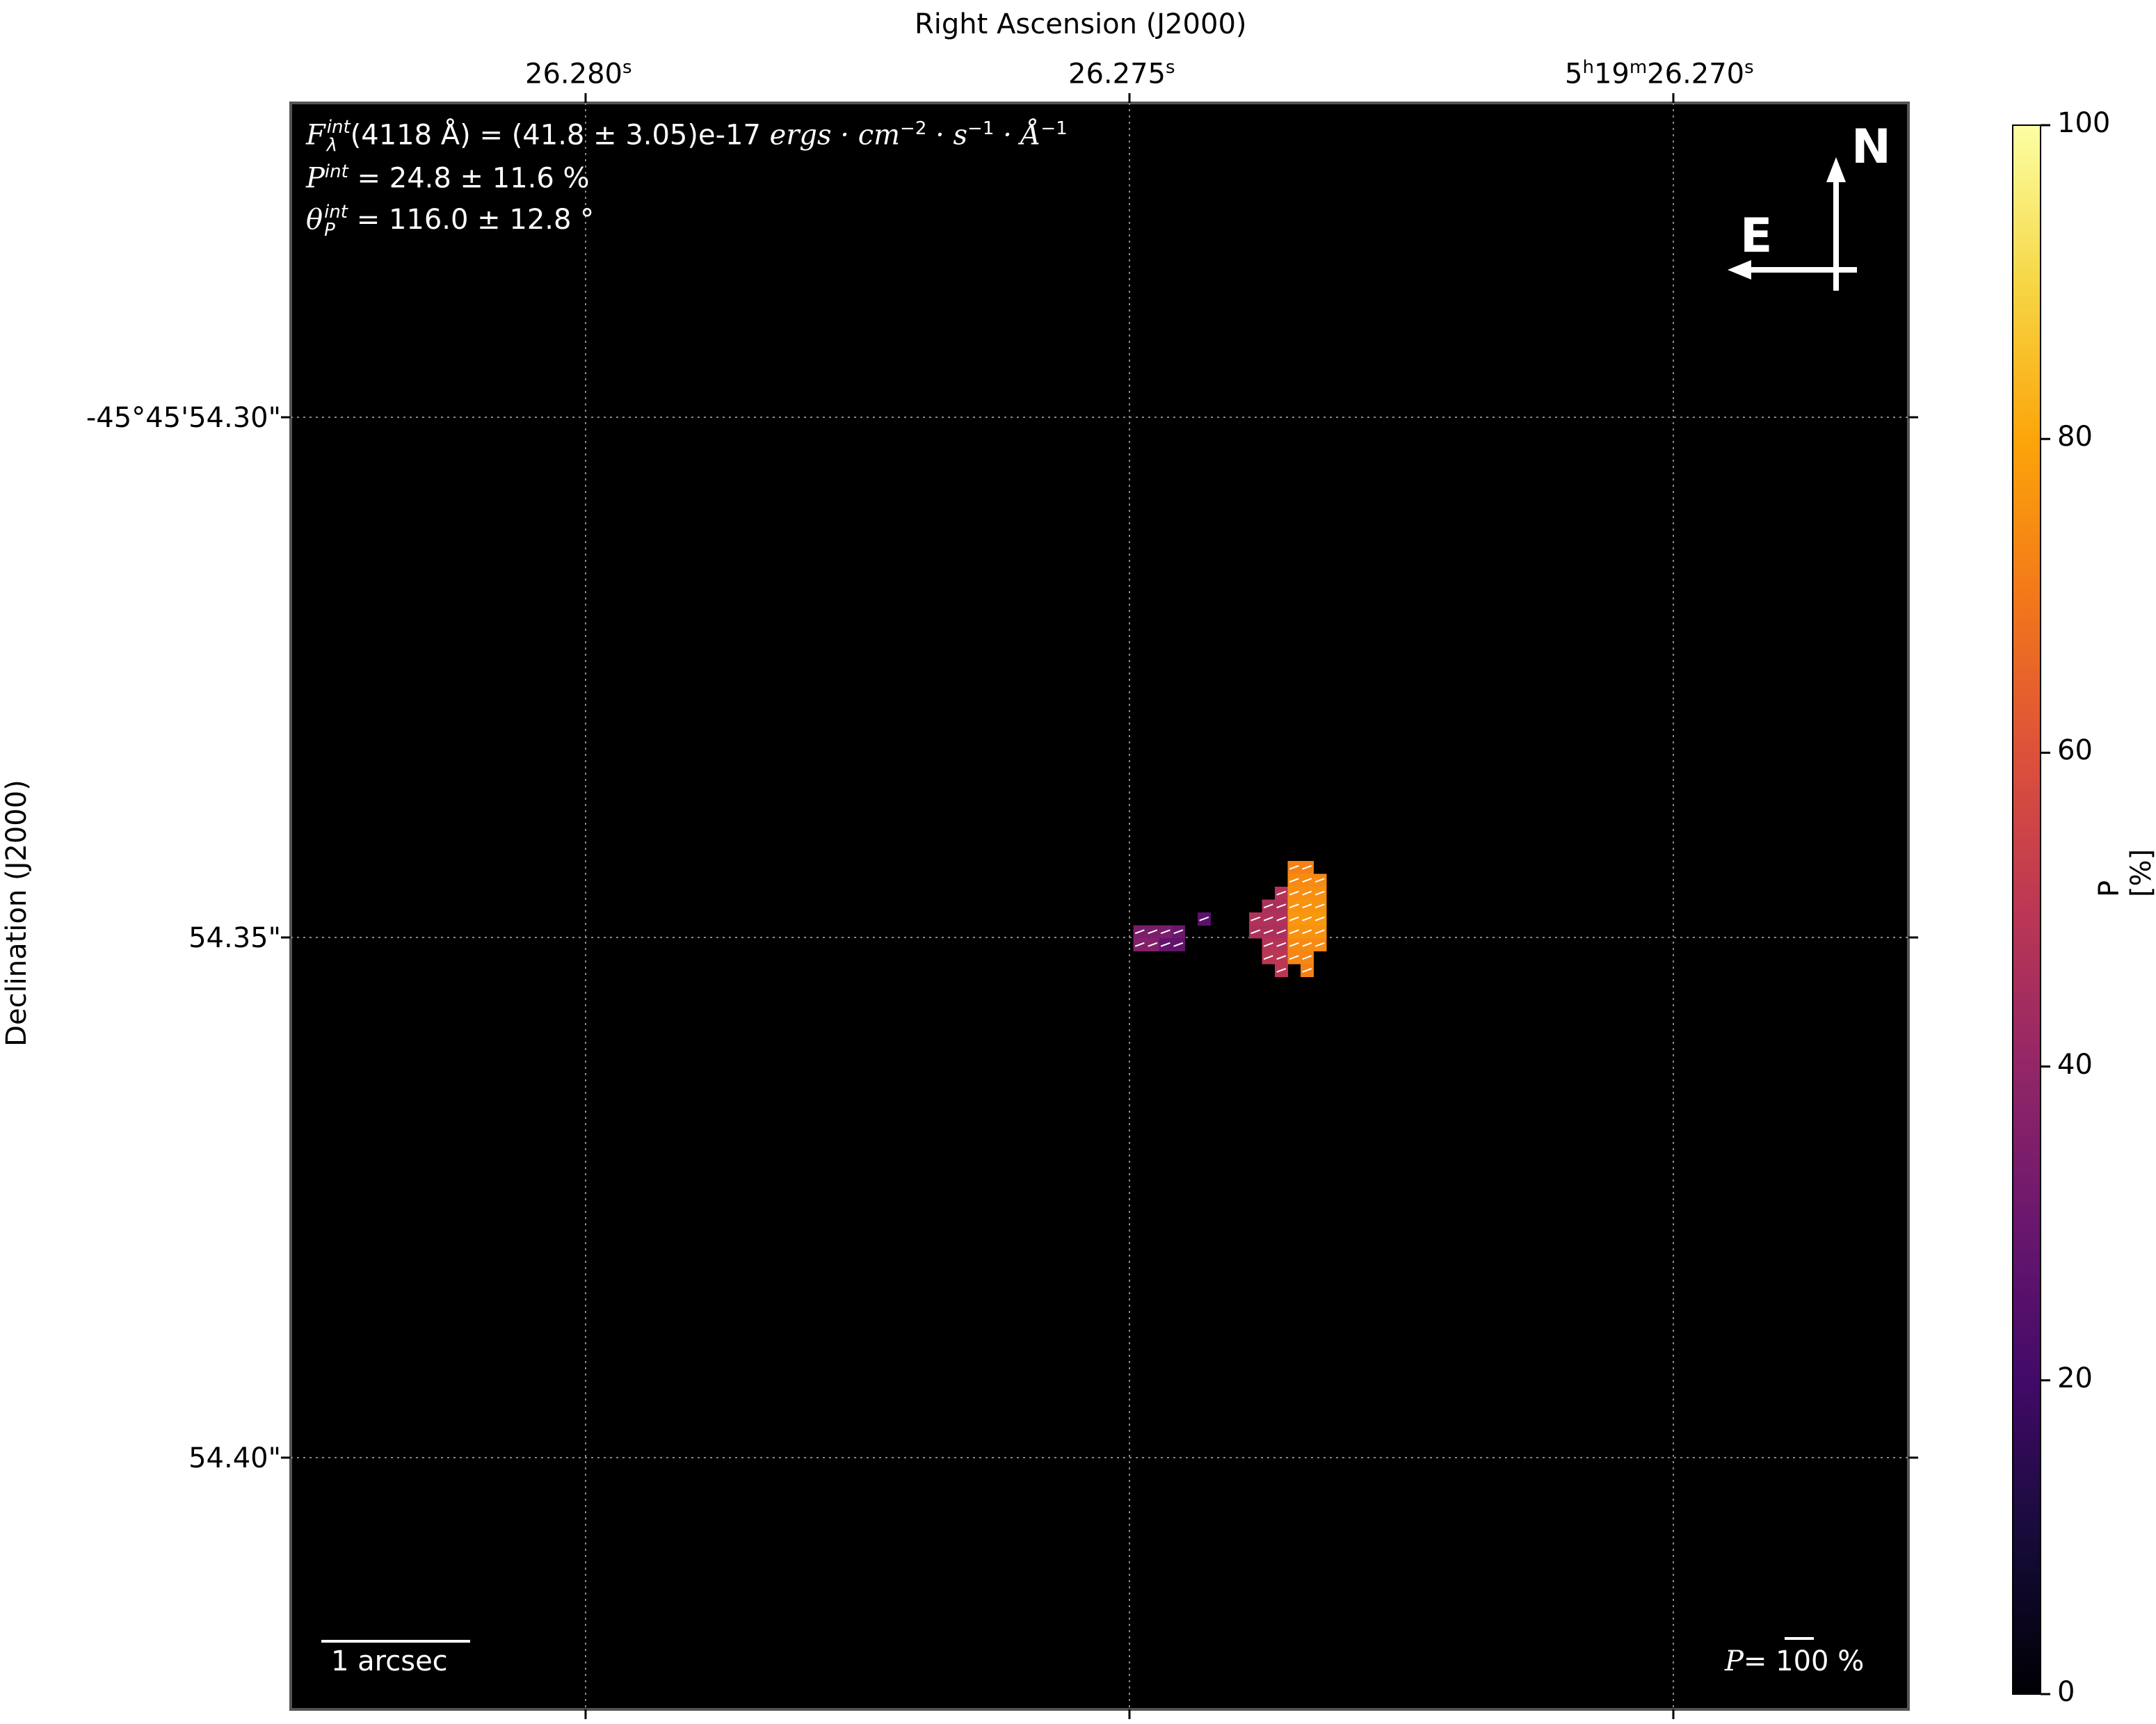 Image resolution: width=2156 pixels, height=1724 pixels. I want to click on colorbar-ticks, so click(2045, 909).